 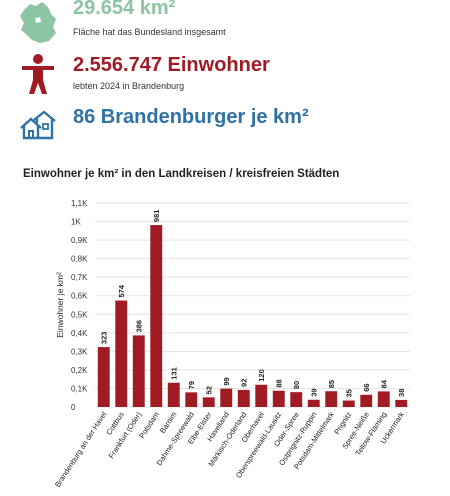 What do you see at coordinates (79, 296) in the screenshot?
I see `y-tick-label: 0,6K` at bounding box center [79, 296].